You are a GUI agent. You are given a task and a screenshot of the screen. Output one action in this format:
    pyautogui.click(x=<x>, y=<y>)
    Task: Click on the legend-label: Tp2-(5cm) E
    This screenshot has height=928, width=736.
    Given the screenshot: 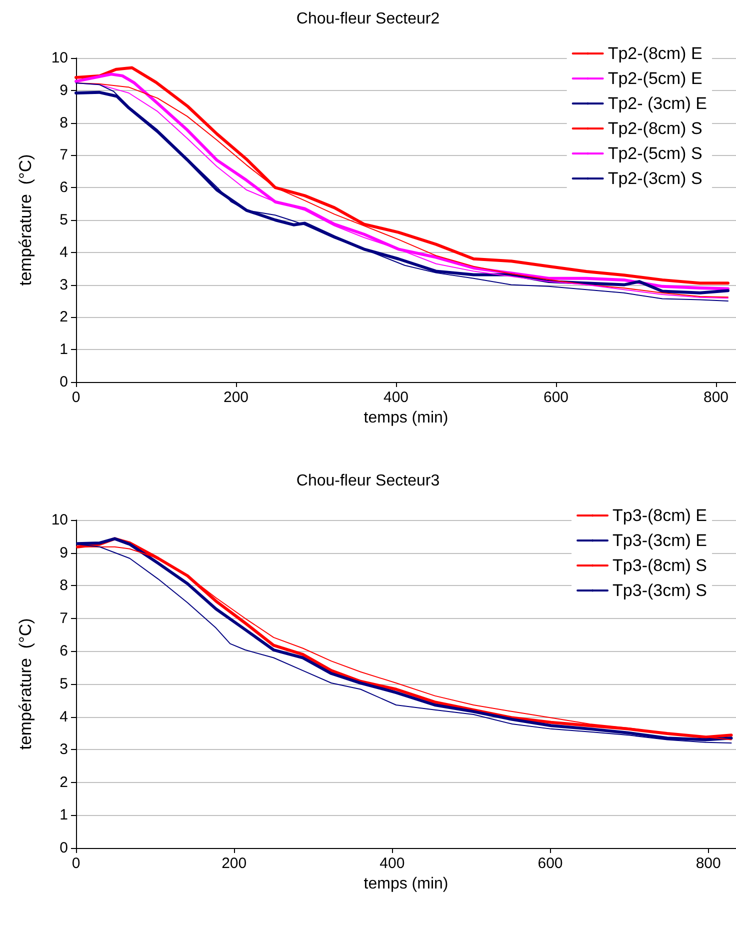 What is the action you would take?
    pyautogui.click(x=655, y=78)
    